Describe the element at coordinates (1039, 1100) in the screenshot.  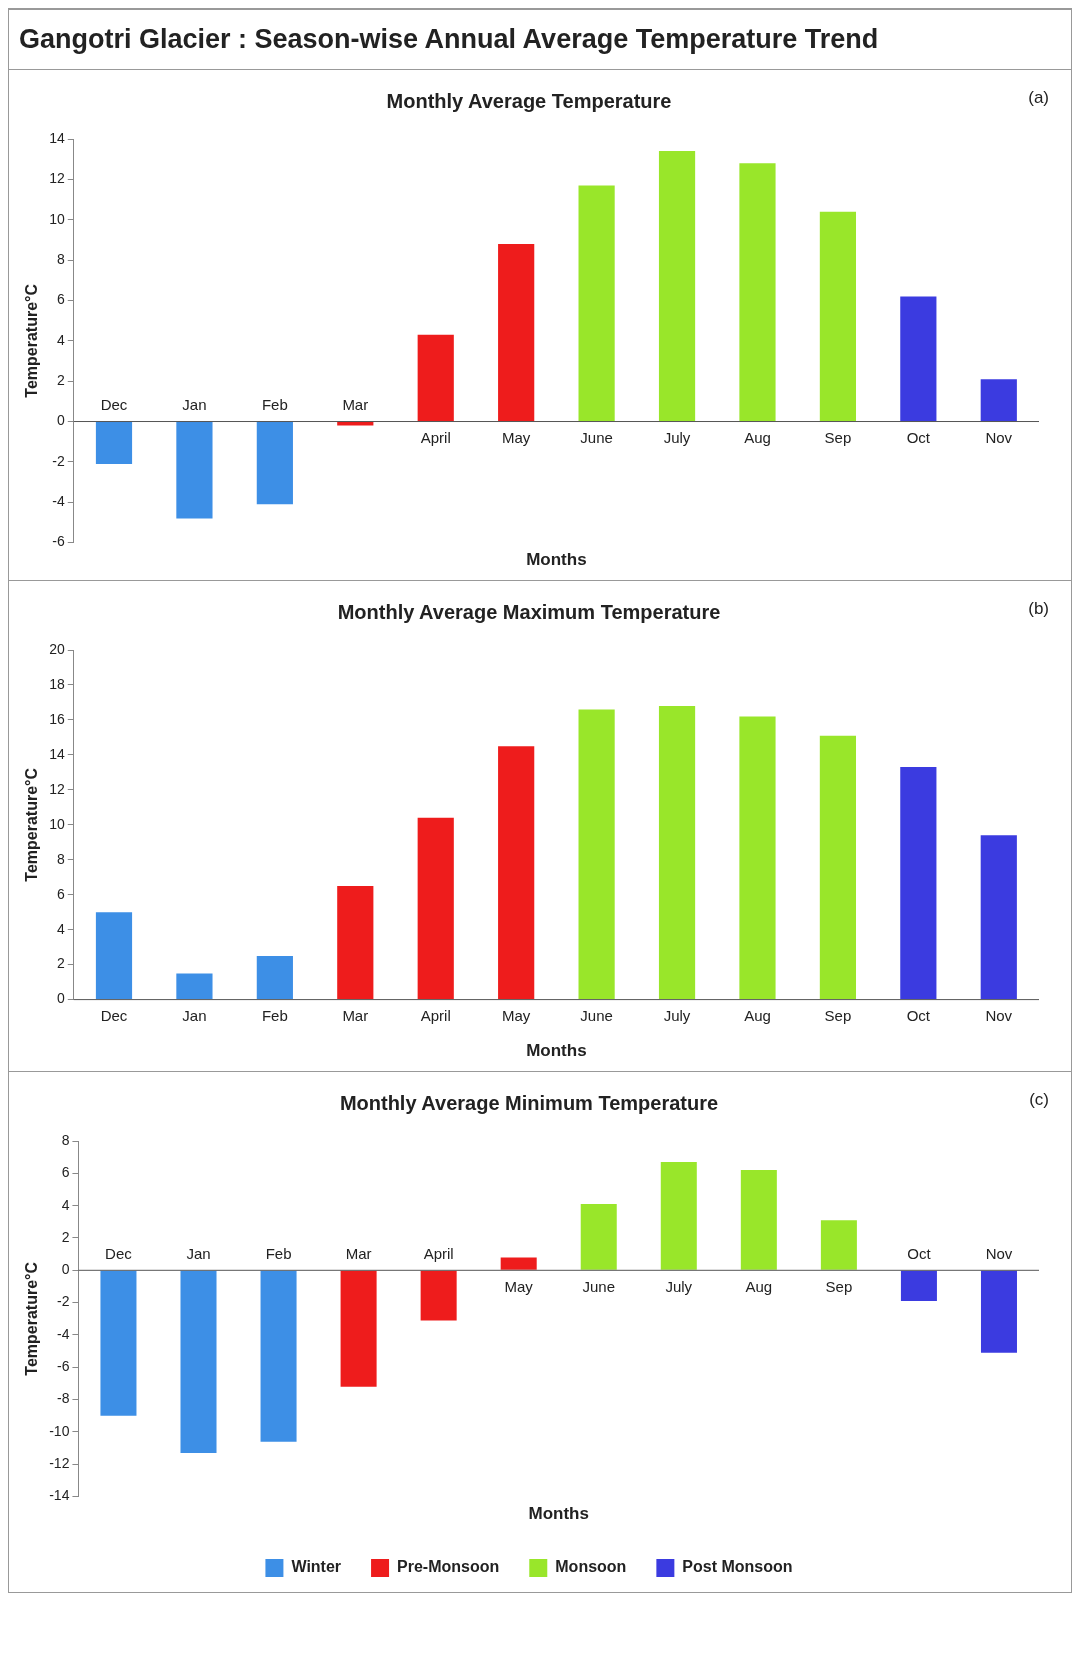
I see `text: (c)` at that location.